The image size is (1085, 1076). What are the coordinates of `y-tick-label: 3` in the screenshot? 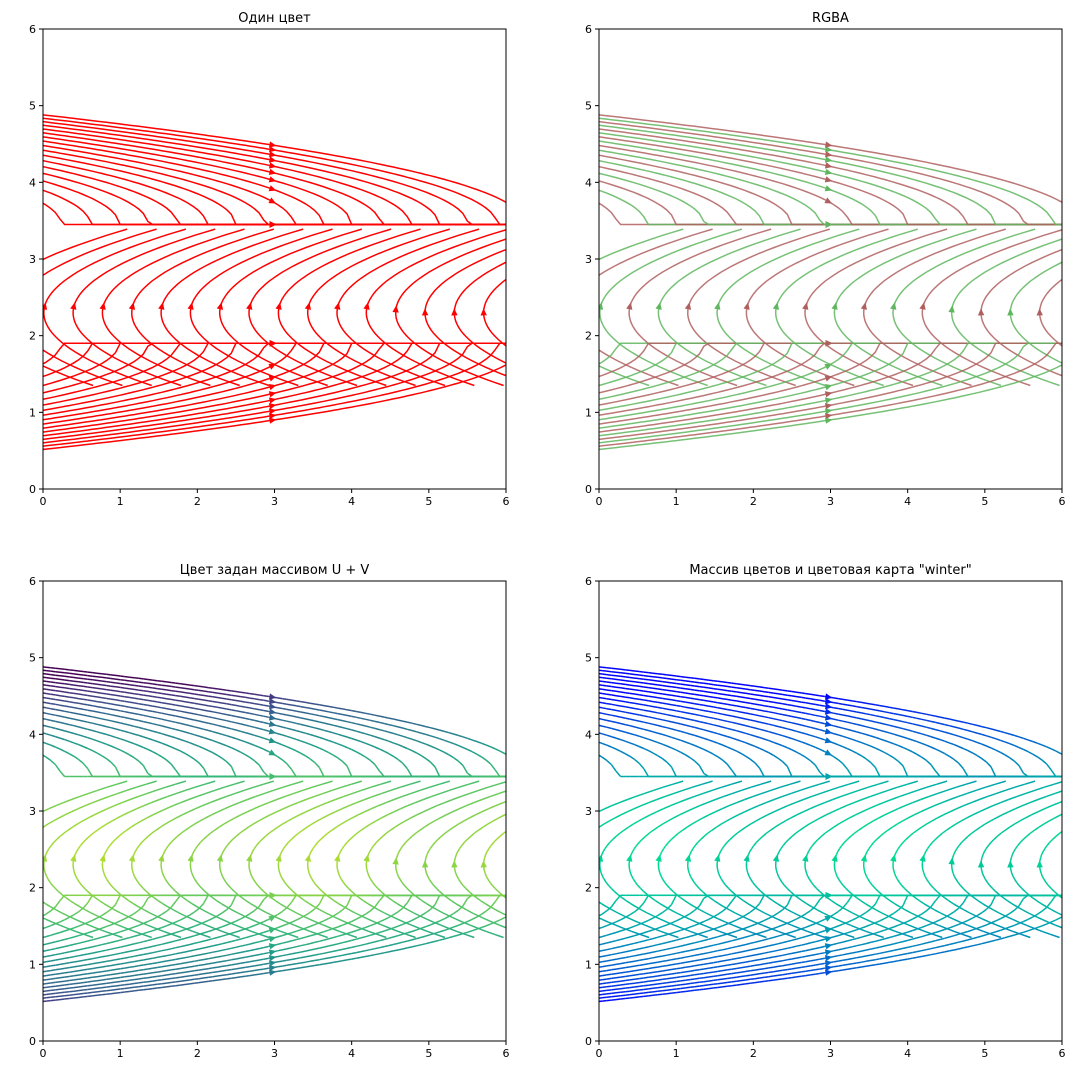 It's located at (32, 811).